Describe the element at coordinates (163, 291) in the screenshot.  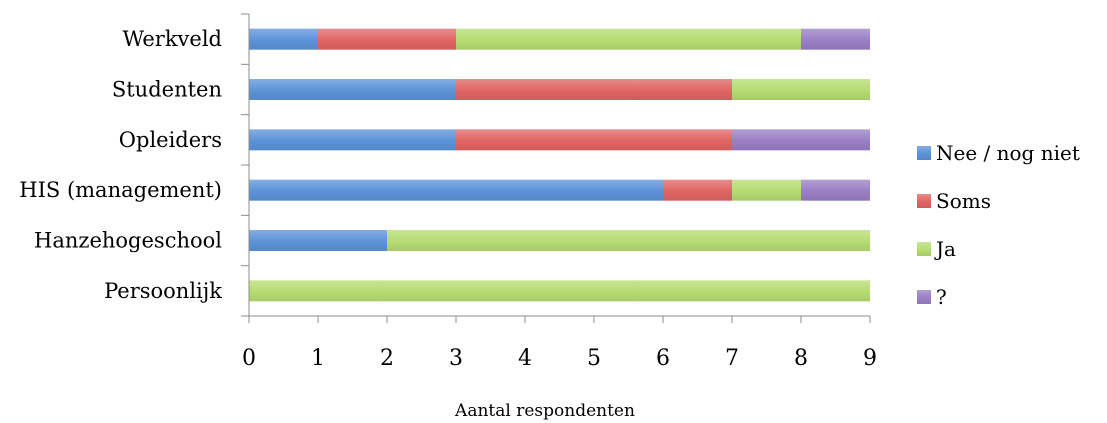
I see `category-label: Persoonlijk` at that location.